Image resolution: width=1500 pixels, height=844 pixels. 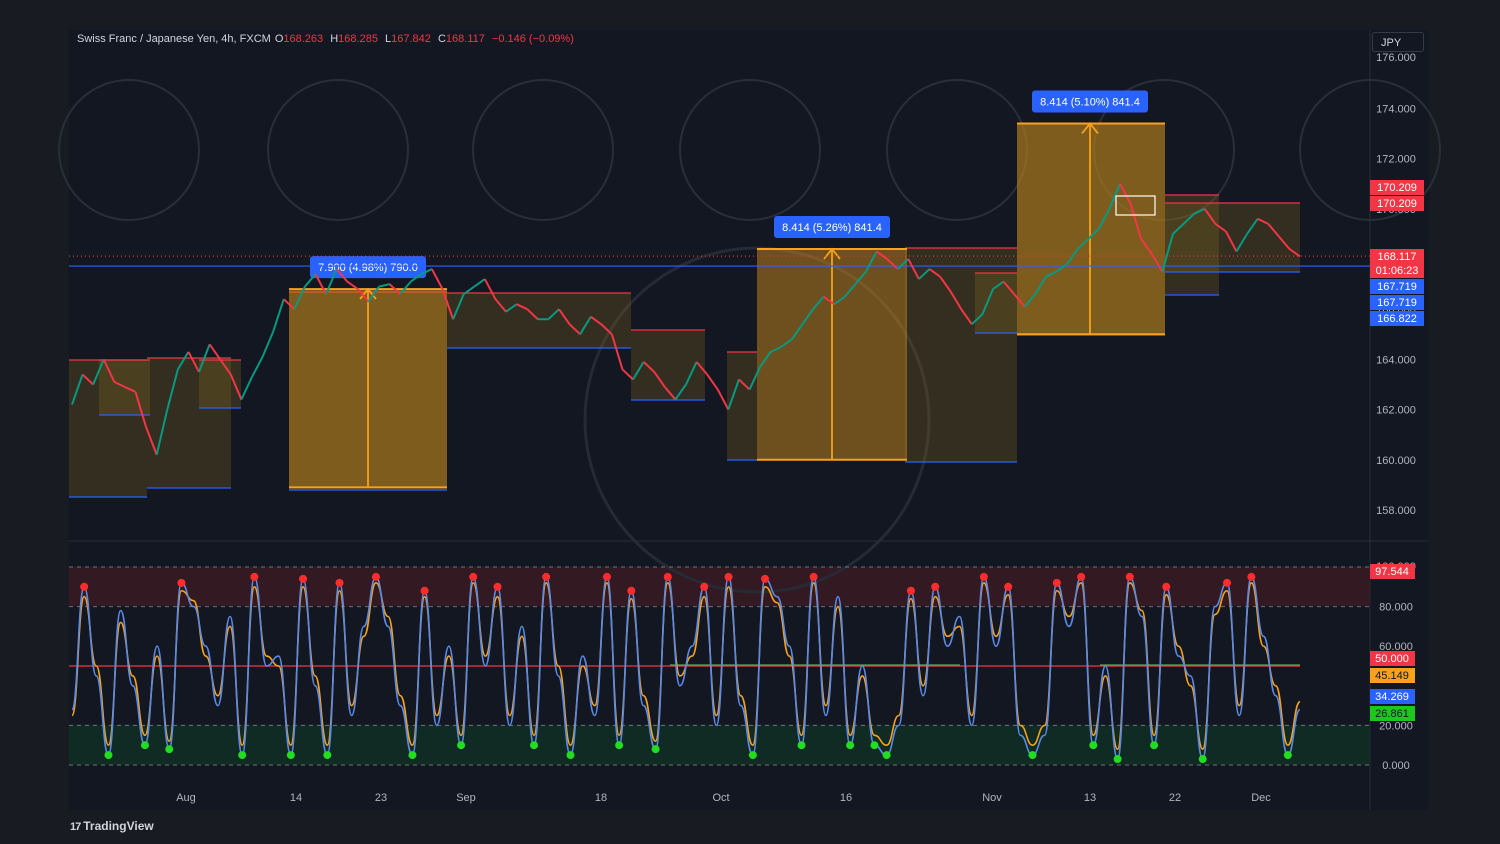 I want to click on oscillator-tick-label: 80.000, so click(x=1396, y=608).